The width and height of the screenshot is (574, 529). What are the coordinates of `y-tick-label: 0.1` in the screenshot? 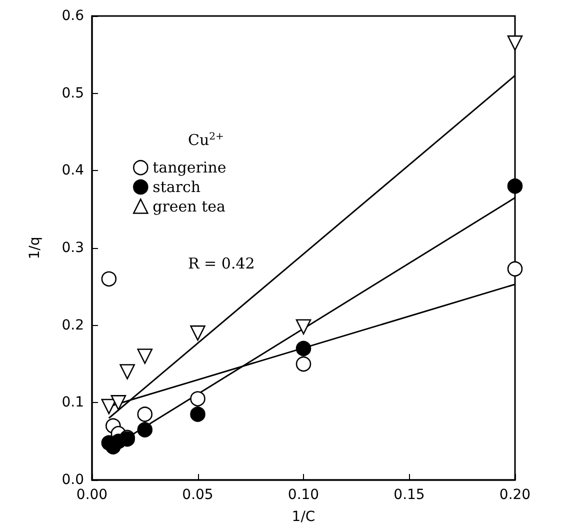 It's located at (73, 402).